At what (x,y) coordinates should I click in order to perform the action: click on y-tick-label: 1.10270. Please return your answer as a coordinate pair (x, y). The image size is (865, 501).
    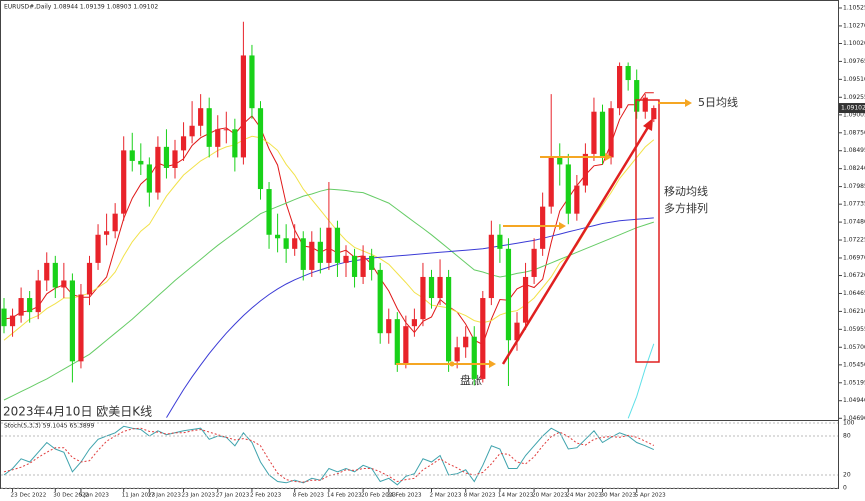
    Looking at the image, I should click on (854, 25).